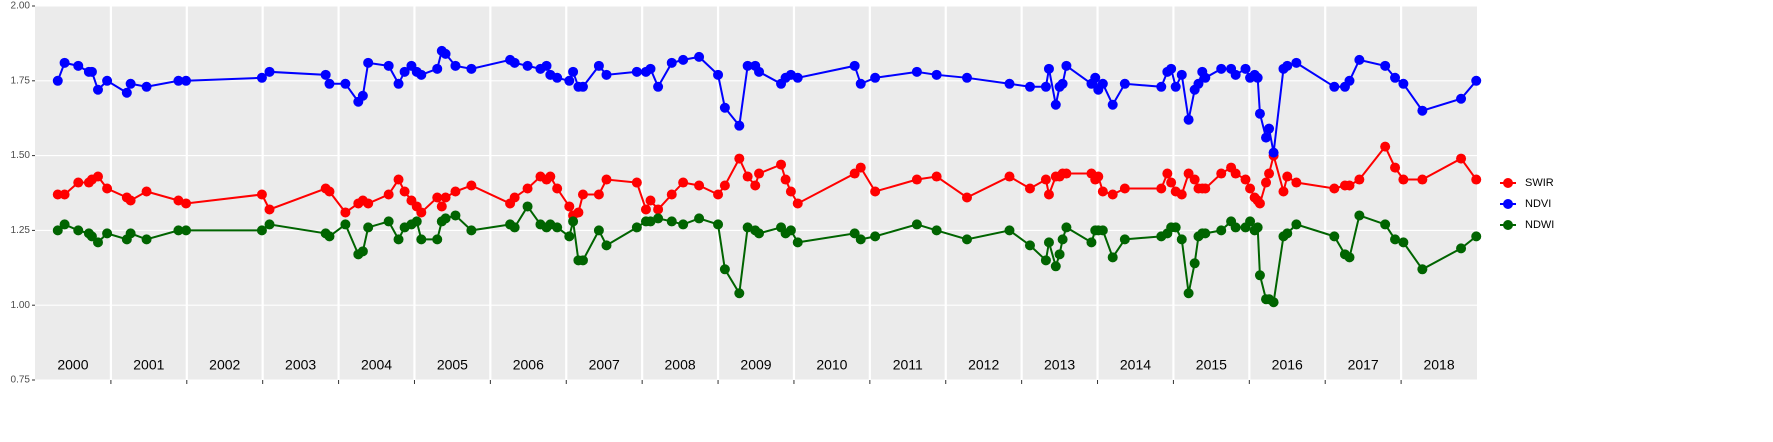 This screenshot has width=1773, height=442. What do you see at coordinates (21, 80) in the screenshot?
I see `y-tick-label: 1.75` at bounding box center [21, 80].